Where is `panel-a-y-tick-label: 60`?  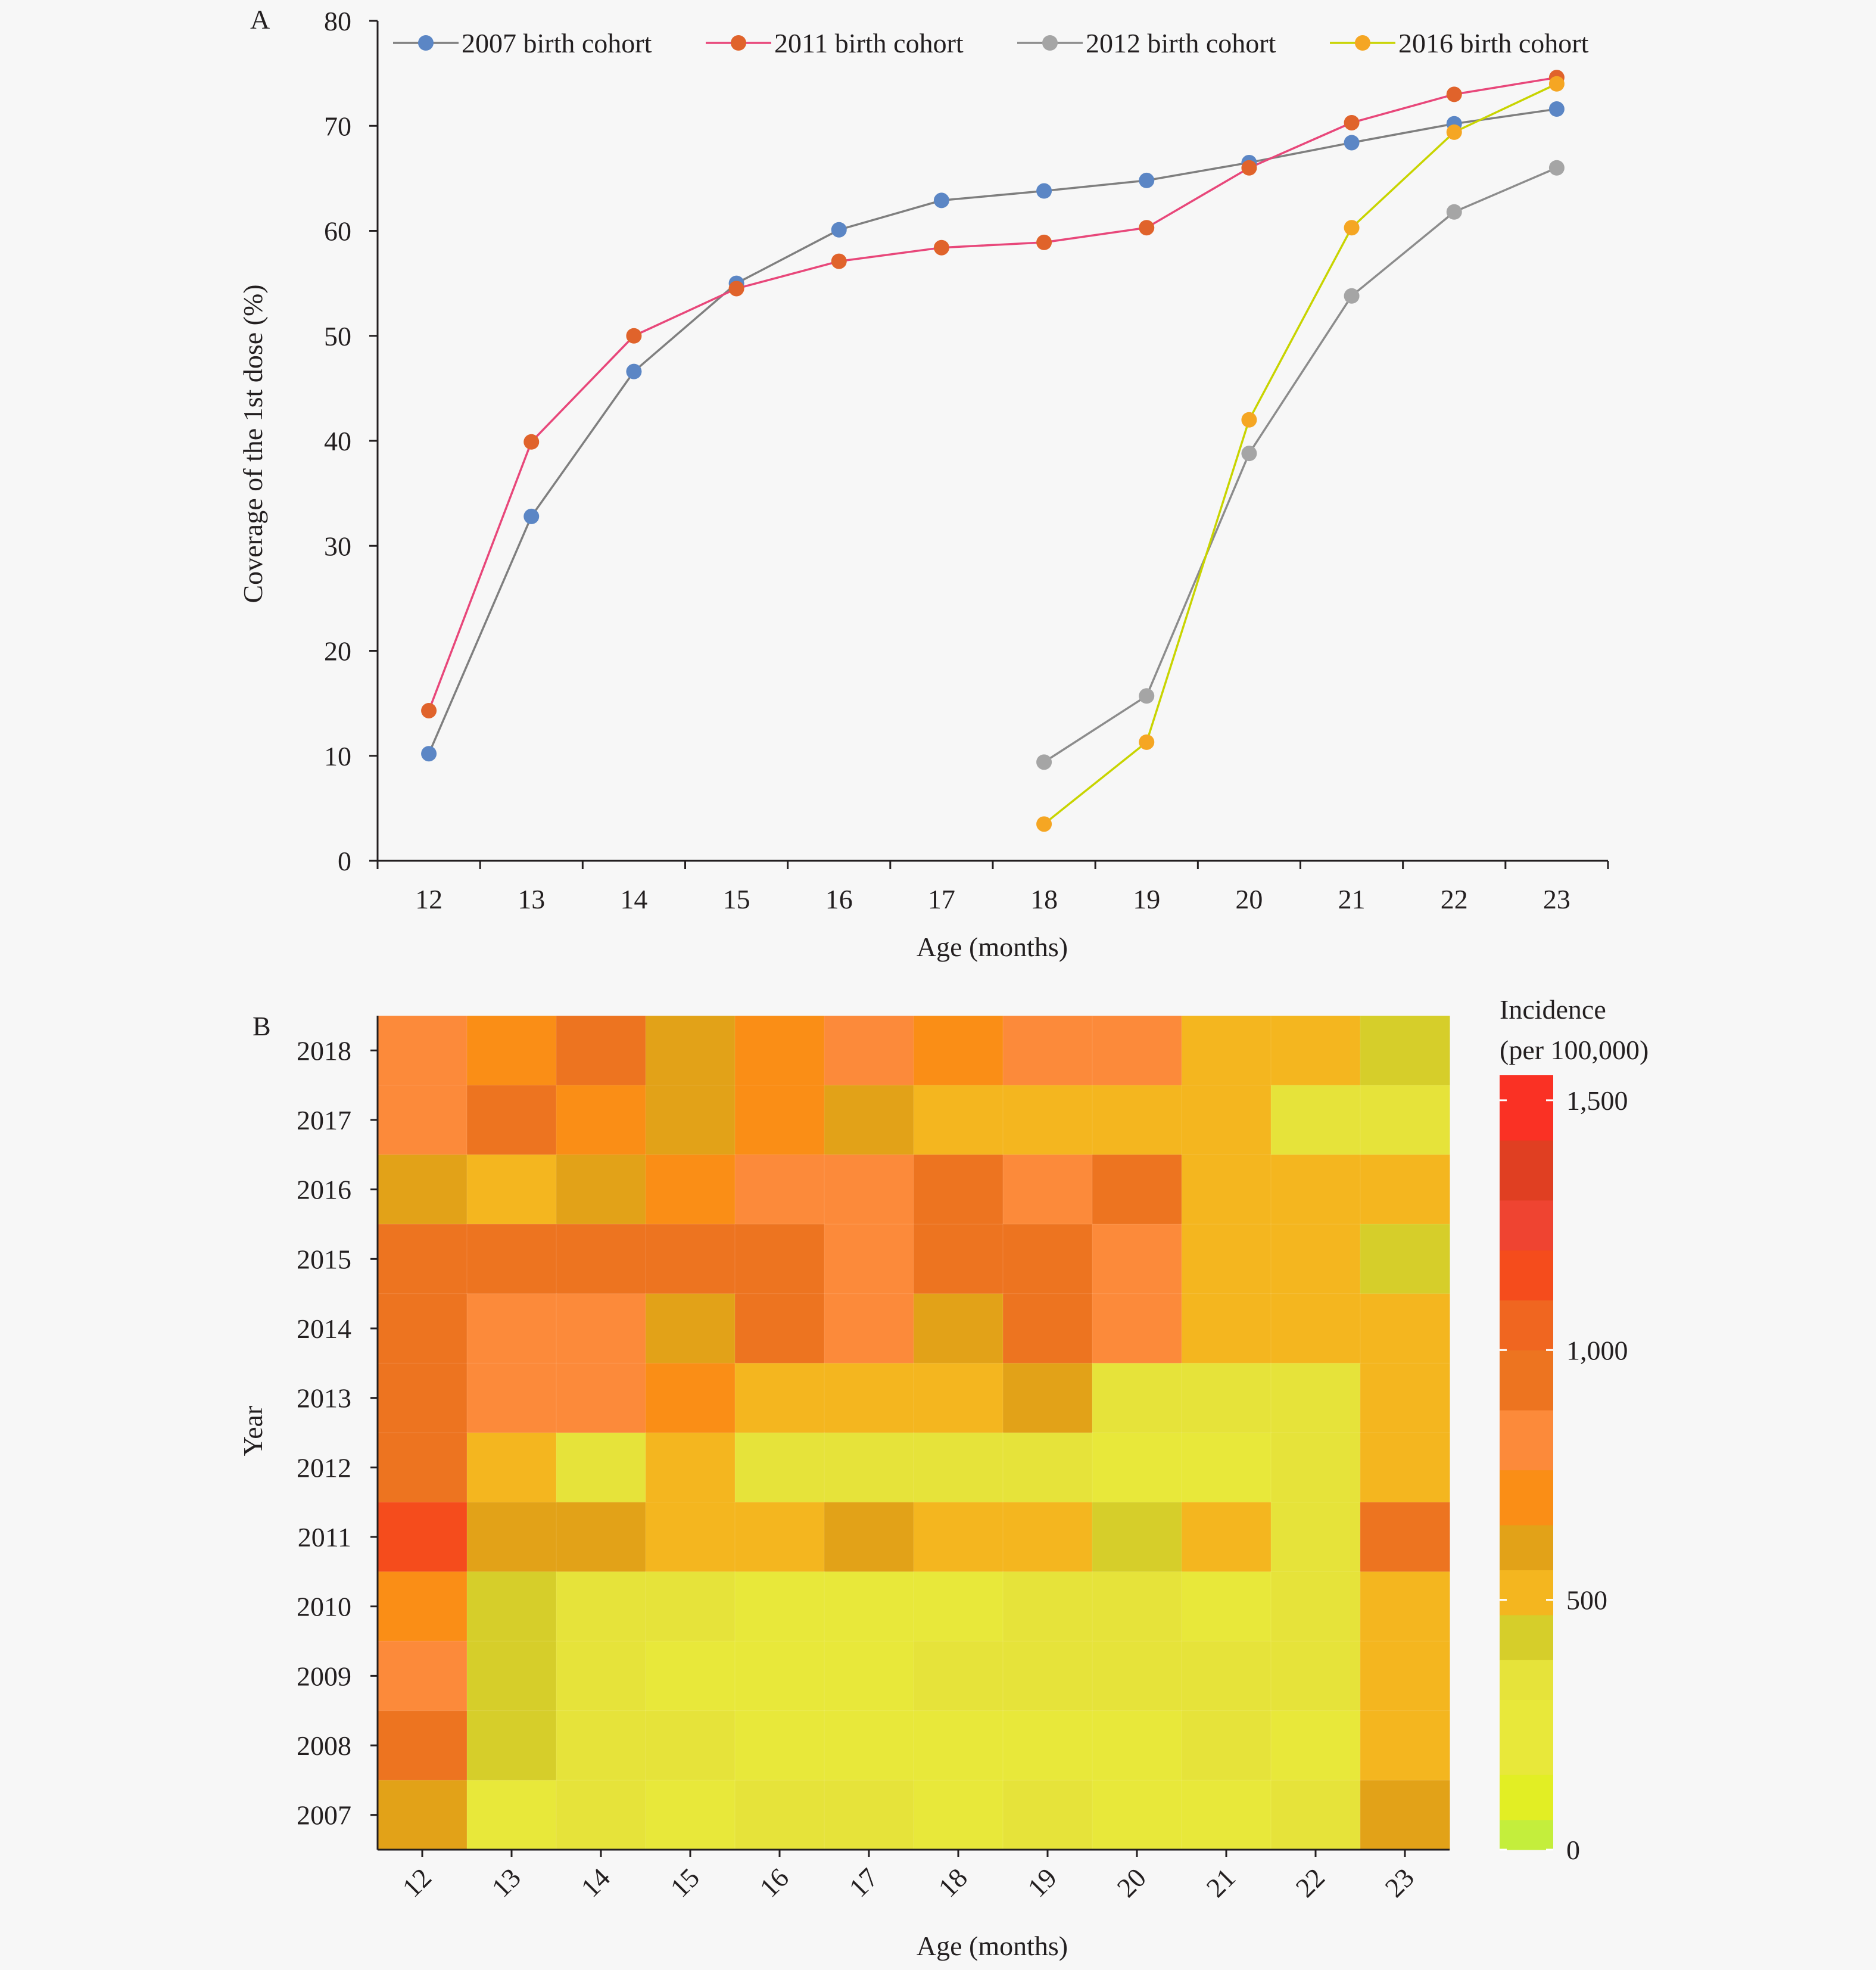
panel-a-y-tick-label: 60 is located at coordinates (337, 232).